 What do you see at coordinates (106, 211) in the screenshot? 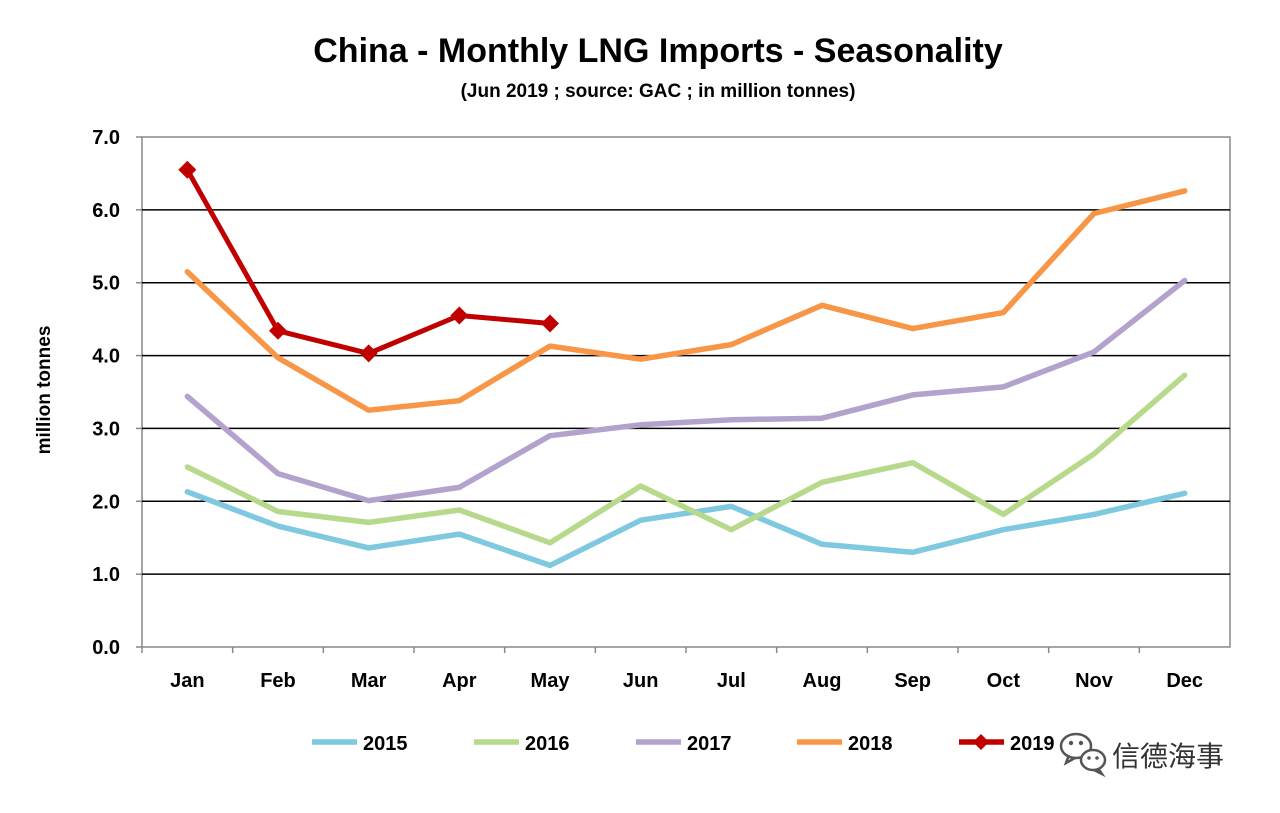
I see `y-tick-label: 6.0` at bounding box center [106, 211].